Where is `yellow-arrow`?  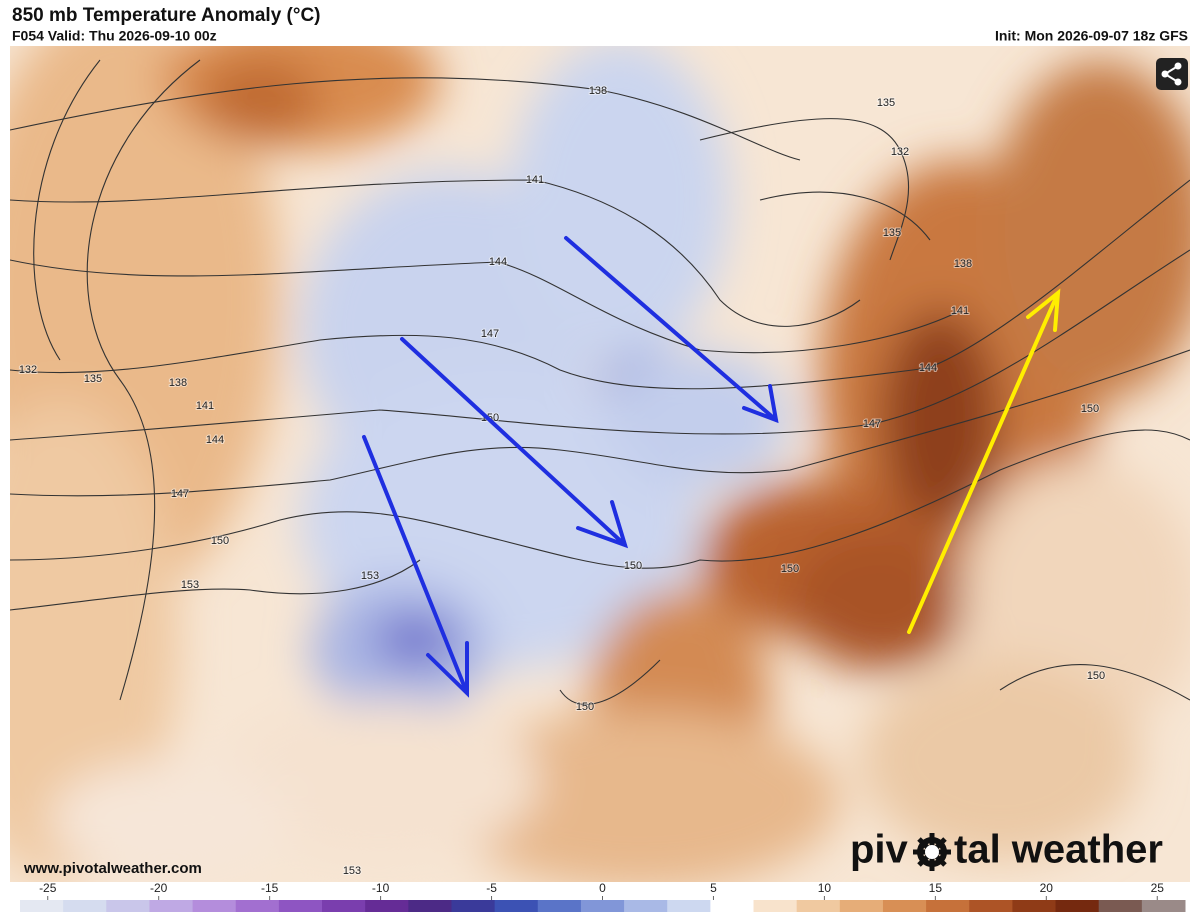
yellow-arrow is located at coordinates (984, 461).